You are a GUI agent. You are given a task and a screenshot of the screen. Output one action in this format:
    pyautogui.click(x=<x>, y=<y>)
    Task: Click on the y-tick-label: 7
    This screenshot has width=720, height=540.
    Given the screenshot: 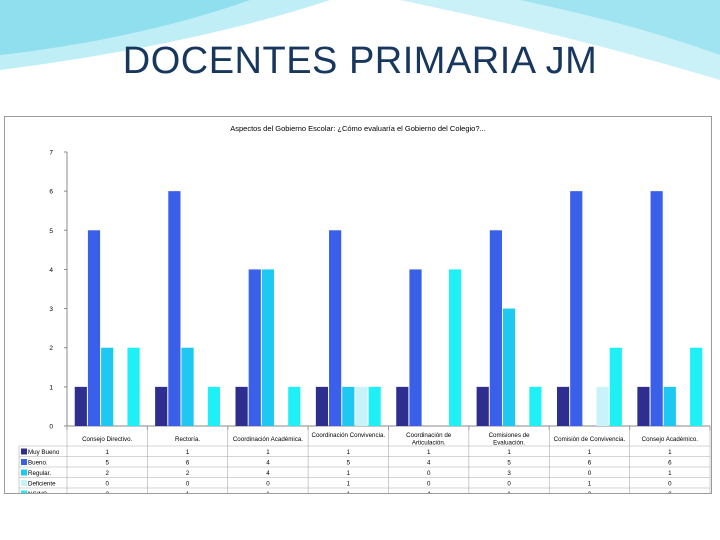 What is the action you would take?
    pyautogui.click(x=51, y=153)
    